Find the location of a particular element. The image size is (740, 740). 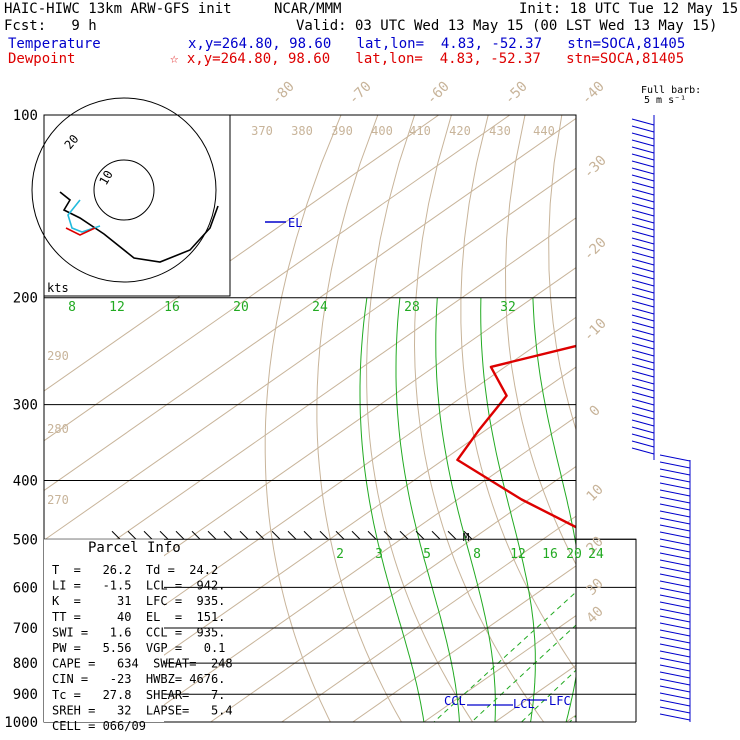

temperature-axis-label: -40 is located at coordinates (593, 93).